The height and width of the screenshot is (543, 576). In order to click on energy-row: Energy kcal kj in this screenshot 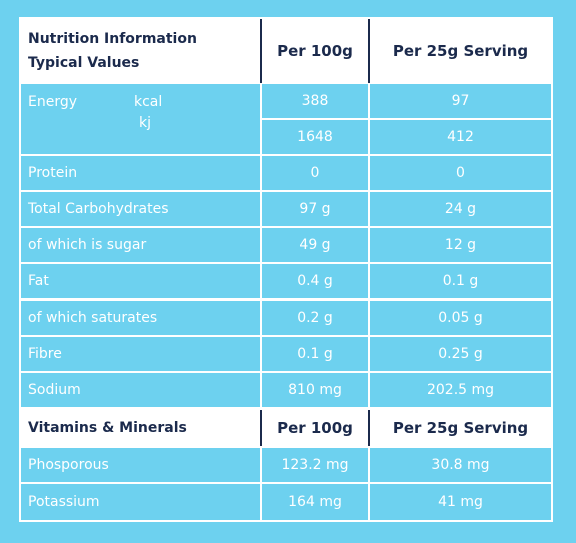, I will do `click(286, 119)`.